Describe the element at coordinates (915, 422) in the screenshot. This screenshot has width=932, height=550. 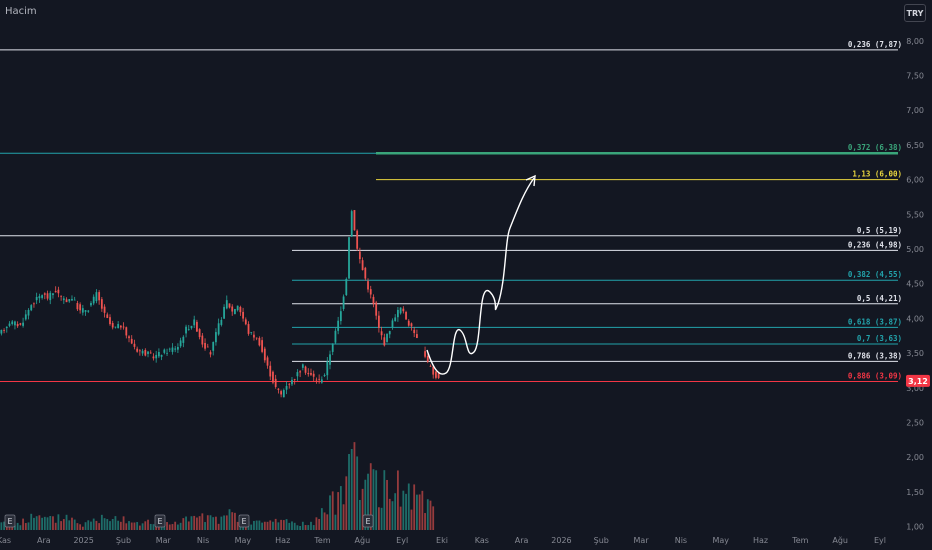
I see `y-tick-label: 2,50` at that location.